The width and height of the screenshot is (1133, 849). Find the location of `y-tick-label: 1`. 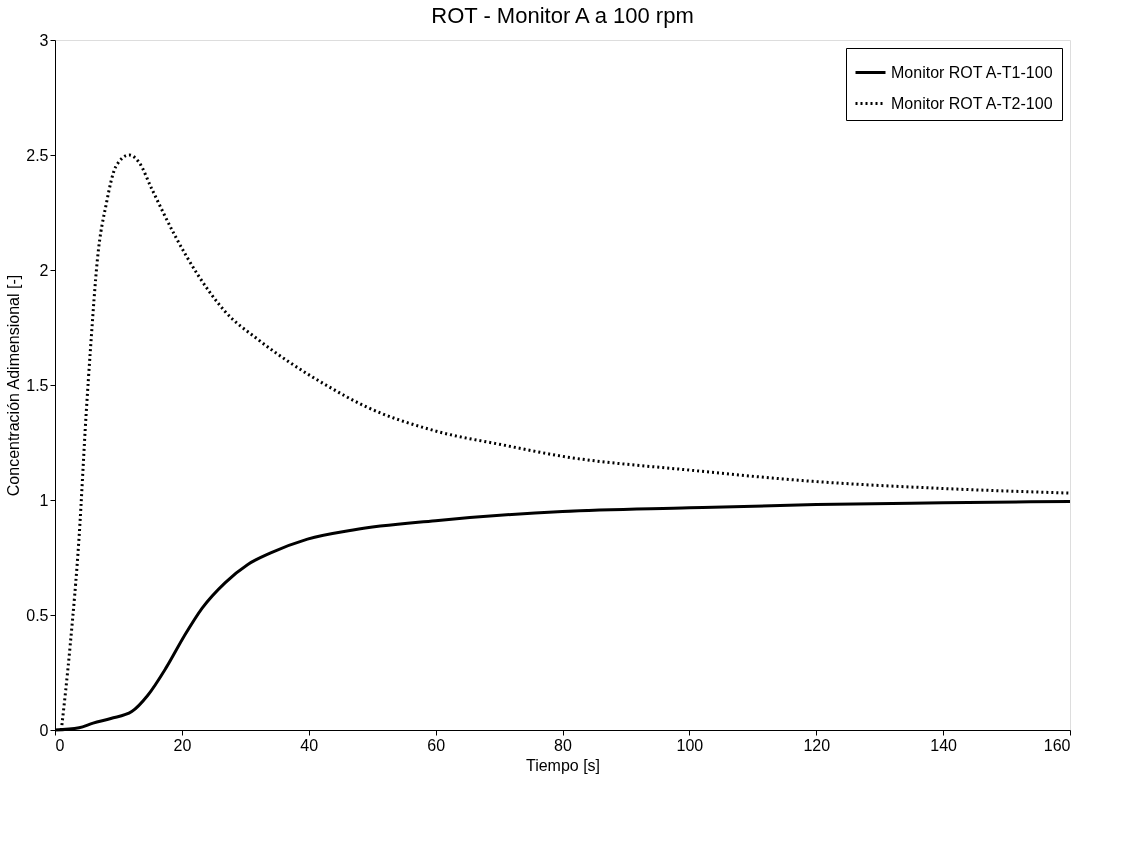

y-tick-label: 1 is located at coordinates (44, 500).